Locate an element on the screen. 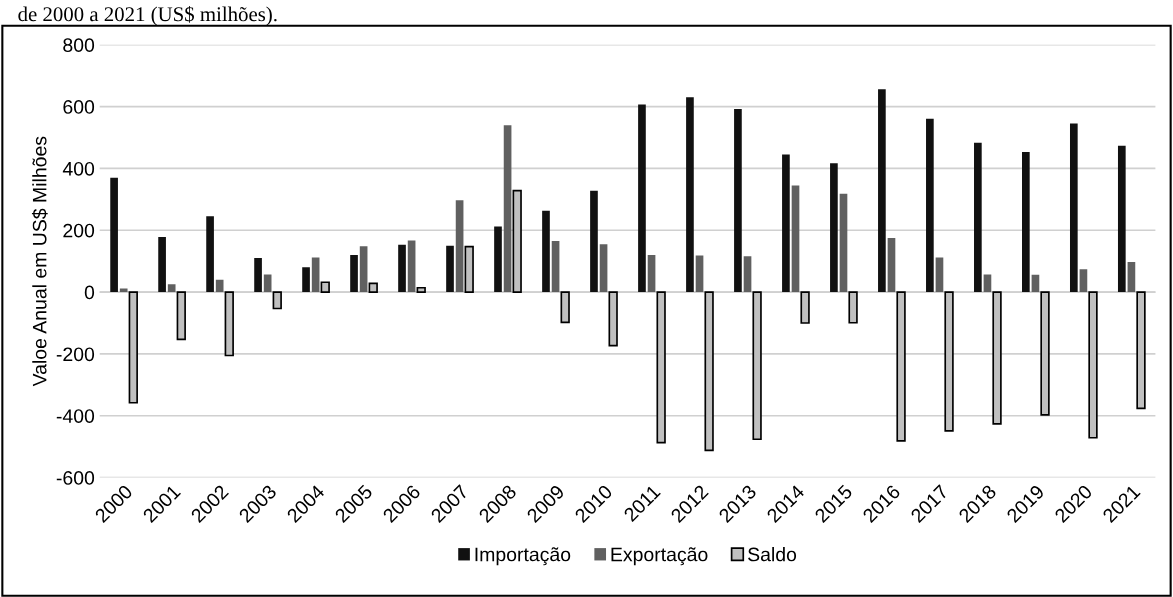  y-tick-label: 400 is located at coordinates (78, 168).